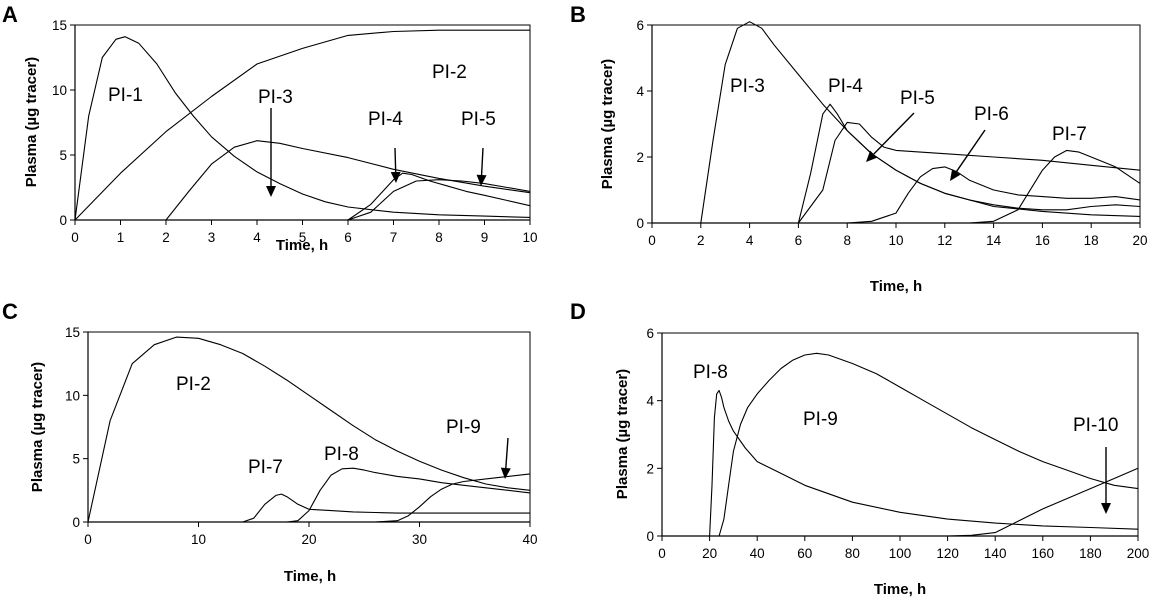 This screenshot has height=602, width=1161. What do you see at coordinates (1042, 240) in the screenshot?
I see `x-tick-label: 16` at bounding box center [1042, 240].